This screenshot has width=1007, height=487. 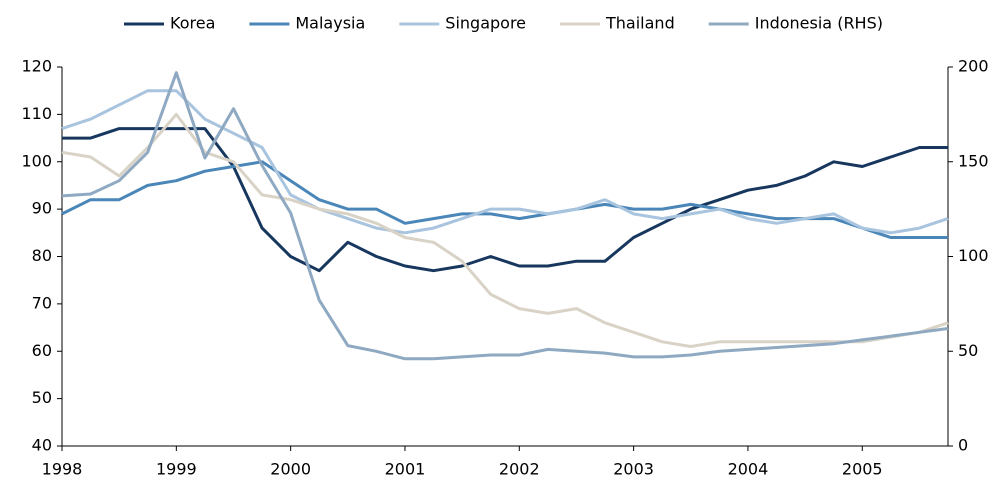 I want to click on y-tick-label: 80, so click(x=42, y=255).